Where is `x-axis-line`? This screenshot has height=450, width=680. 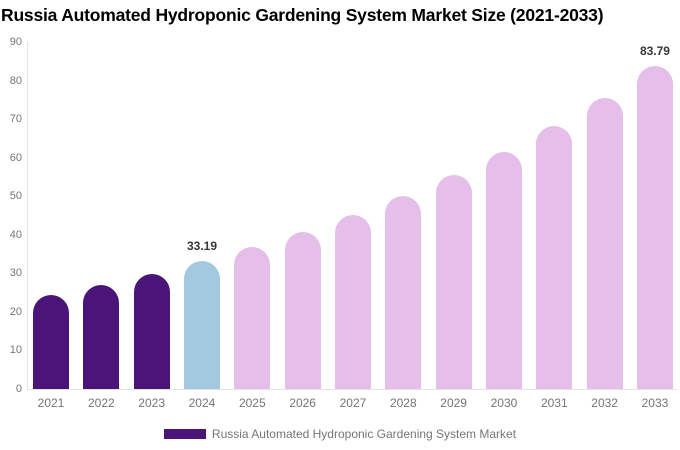
x-axis-line is located at coordinates (352, 389).